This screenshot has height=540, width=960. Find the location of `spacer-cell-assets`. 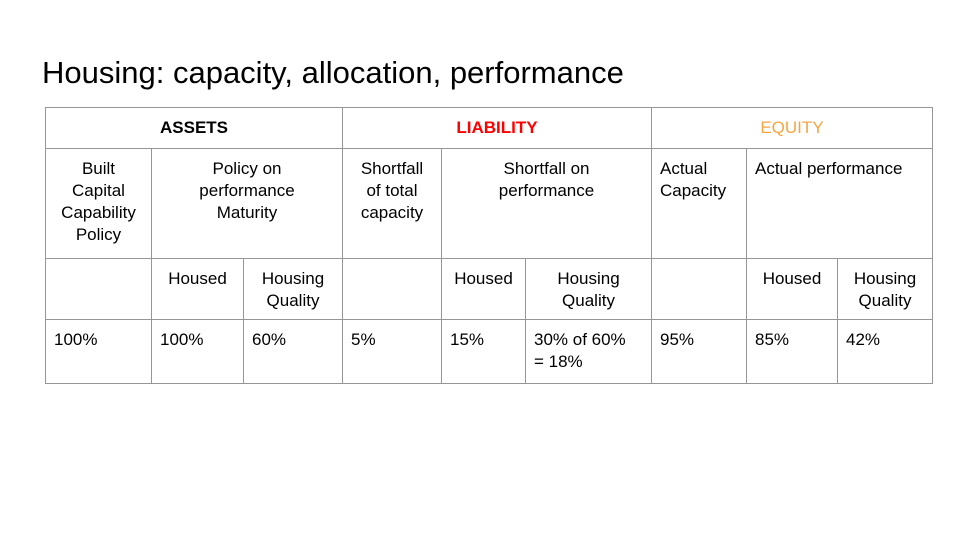

spacer-cell-assets is located at coordinates (99, 289).